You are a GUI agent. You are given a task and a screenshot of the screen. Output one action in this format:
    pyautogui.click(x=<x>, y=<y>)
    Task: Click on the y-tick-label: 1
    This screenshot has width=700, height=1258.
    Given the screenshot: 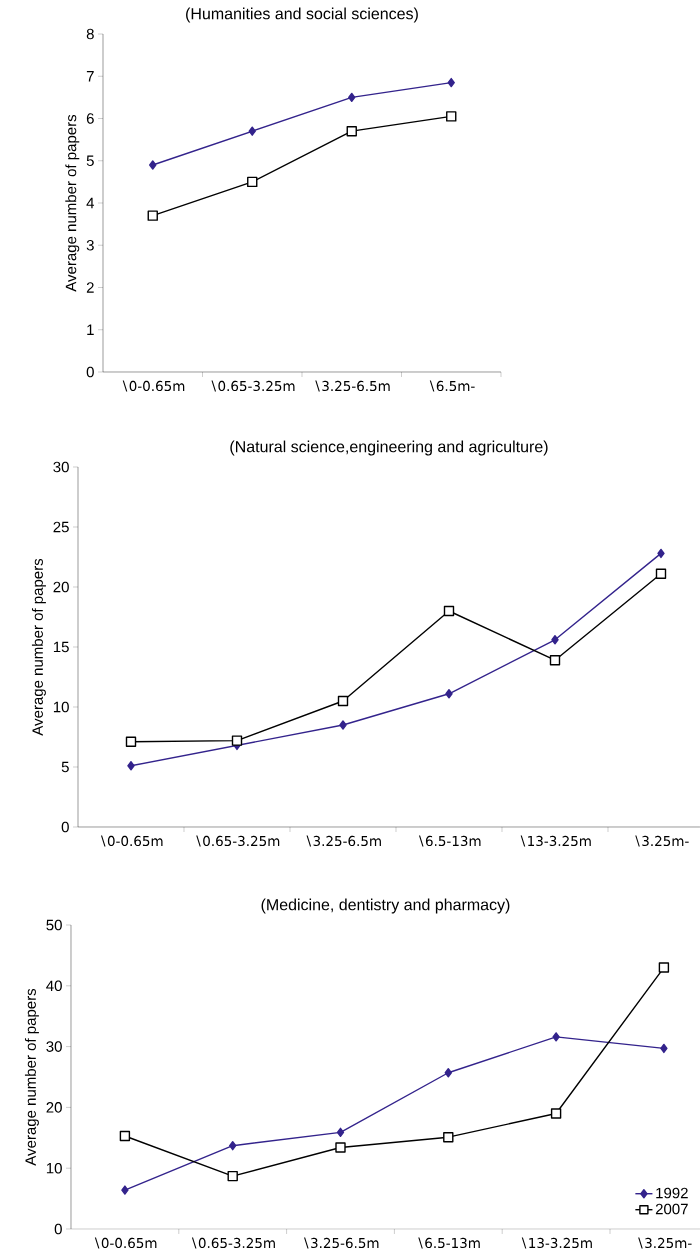 What is the action you would take?
    pyautogui.click(x=90, y=329)
    